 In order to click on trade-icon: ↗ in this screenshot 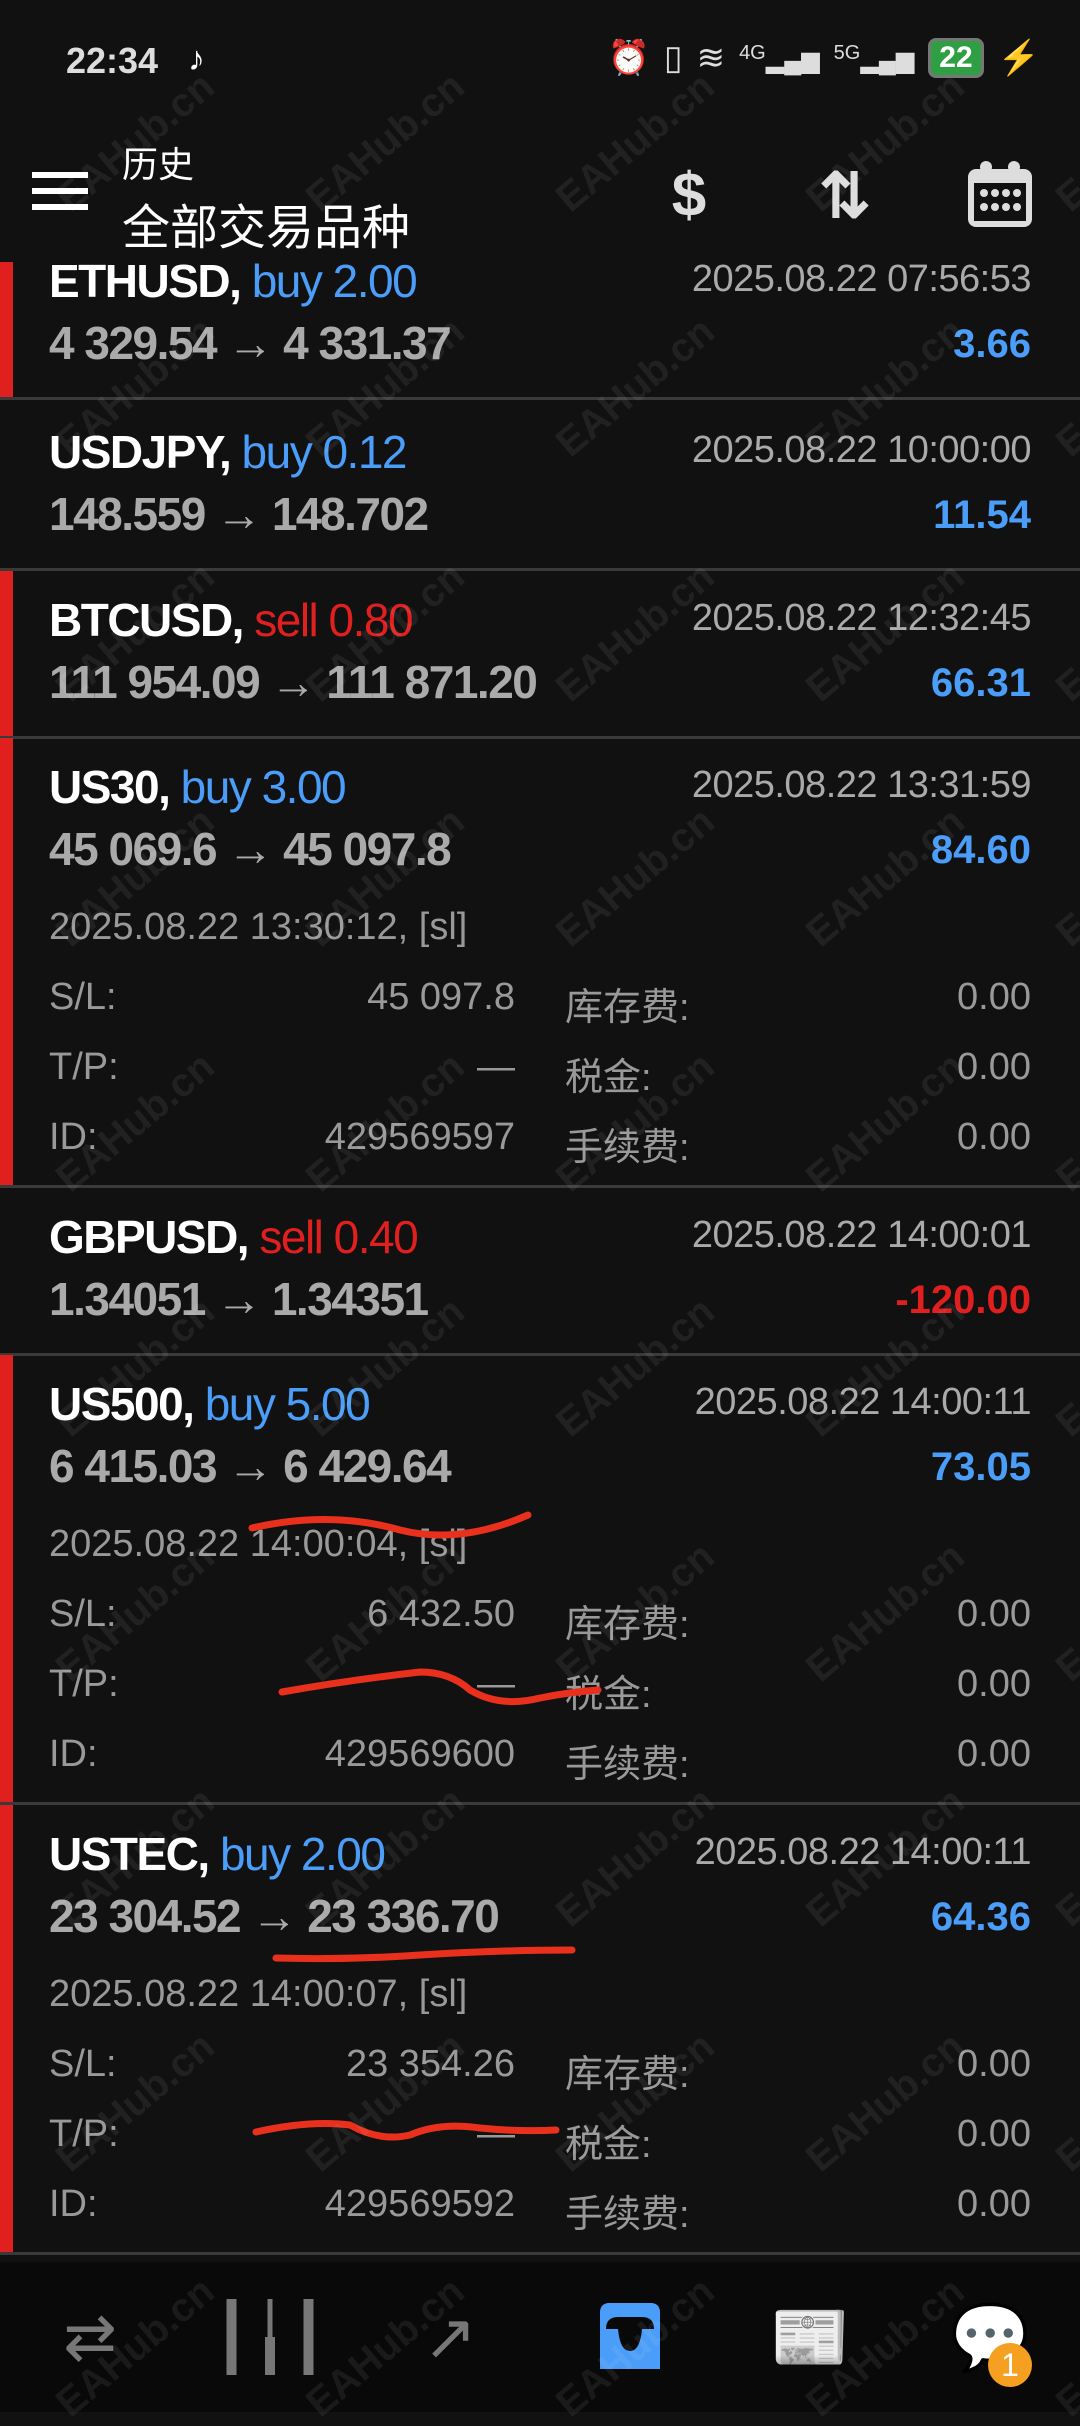, I will do `click(450, 2336)`.